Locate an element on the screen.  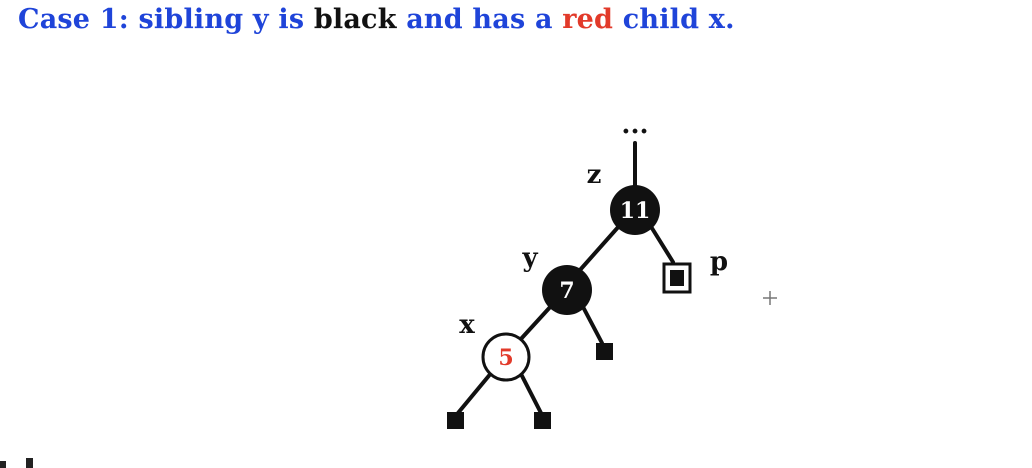
double-black-leaf-outer is located at coordinates (677, 278).